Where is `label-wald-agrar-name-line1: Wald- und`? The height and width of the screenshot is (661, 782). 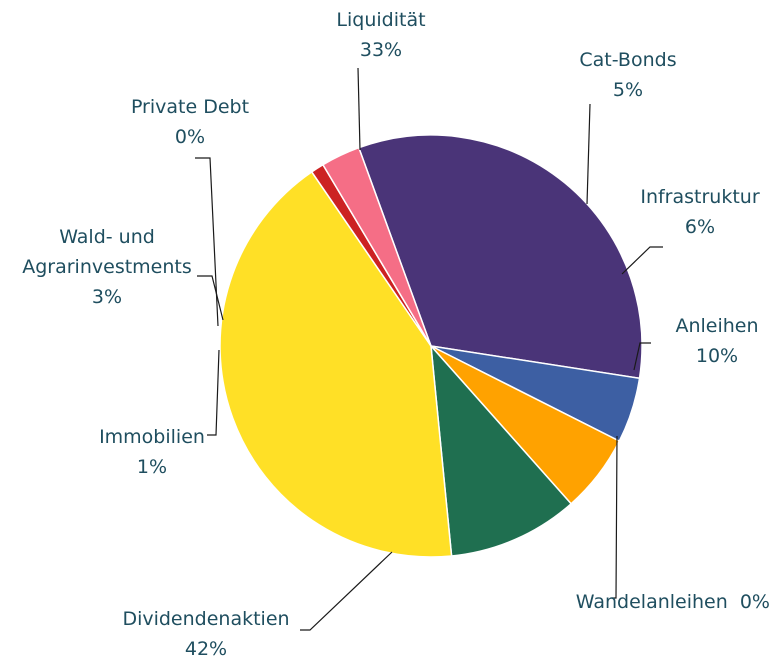 label-wald-agrar-name-line1: Wald- und is located at coordinates (107, 237).